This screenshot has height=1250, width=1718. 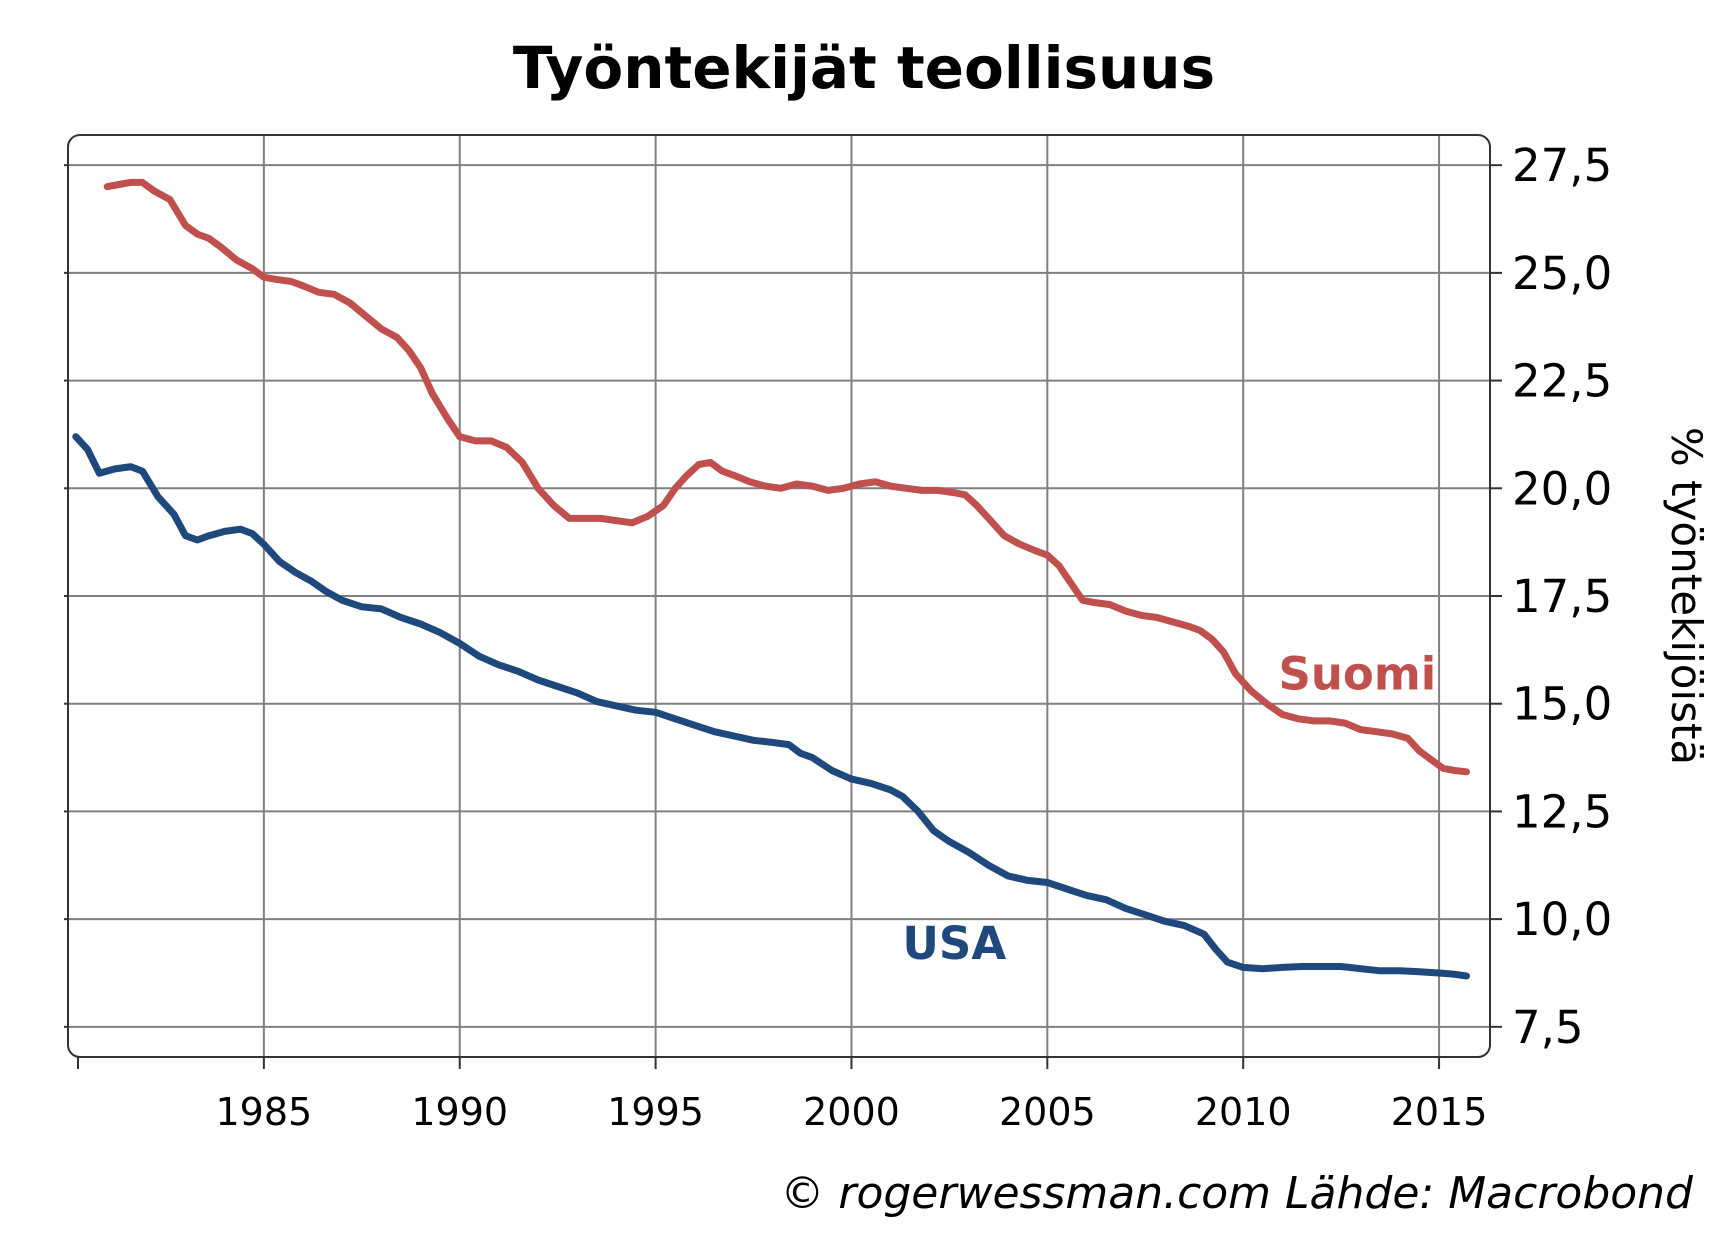 I want to click on x-tick-label: 2015, so click(x=1439, y=1112).